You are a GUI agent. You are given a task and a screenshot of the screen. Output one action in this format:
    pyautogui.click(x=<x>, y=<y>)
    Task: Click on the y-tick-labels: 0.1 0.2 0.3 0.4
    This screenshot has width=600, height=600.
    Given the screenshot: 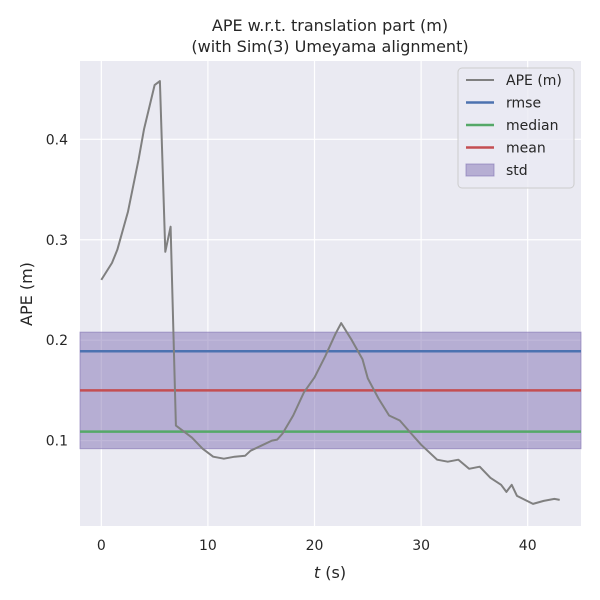 What is the action you would take?
    pyautogui.click(x=57, y=290)
    